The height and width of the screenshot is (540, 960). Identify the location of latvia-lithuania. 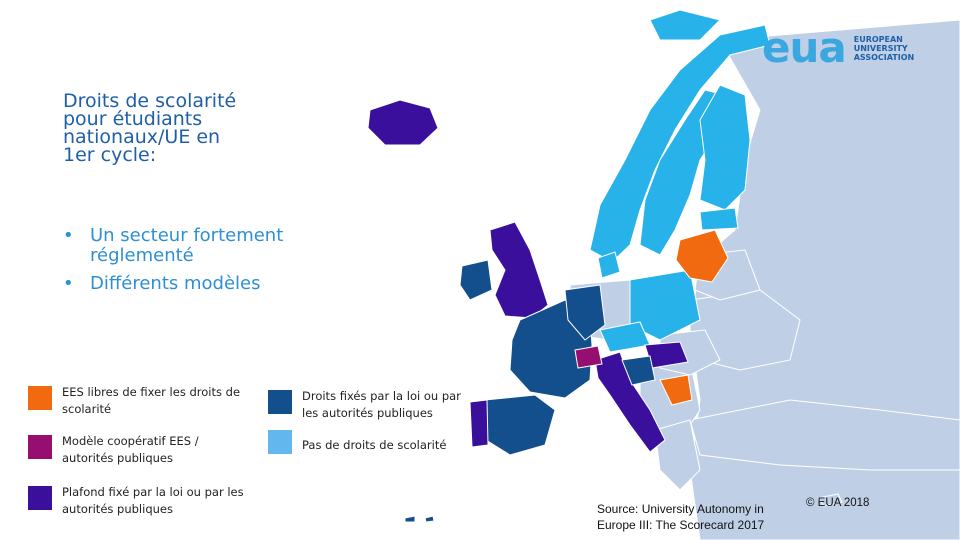
(702, 256).